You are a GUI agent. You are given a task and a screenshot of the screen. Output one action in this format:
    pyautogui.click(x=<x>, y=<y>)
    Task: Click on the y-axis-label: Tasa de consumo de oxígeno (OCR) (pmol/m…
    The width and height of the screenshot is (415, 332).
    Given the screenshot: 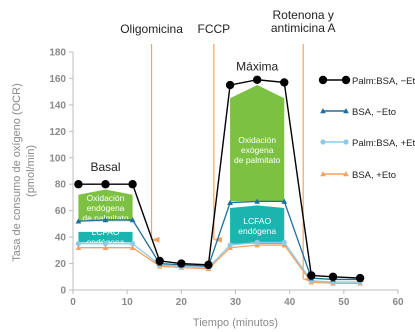 What is the action you would take?
    pyautogui.click(x=24, y=171)
    